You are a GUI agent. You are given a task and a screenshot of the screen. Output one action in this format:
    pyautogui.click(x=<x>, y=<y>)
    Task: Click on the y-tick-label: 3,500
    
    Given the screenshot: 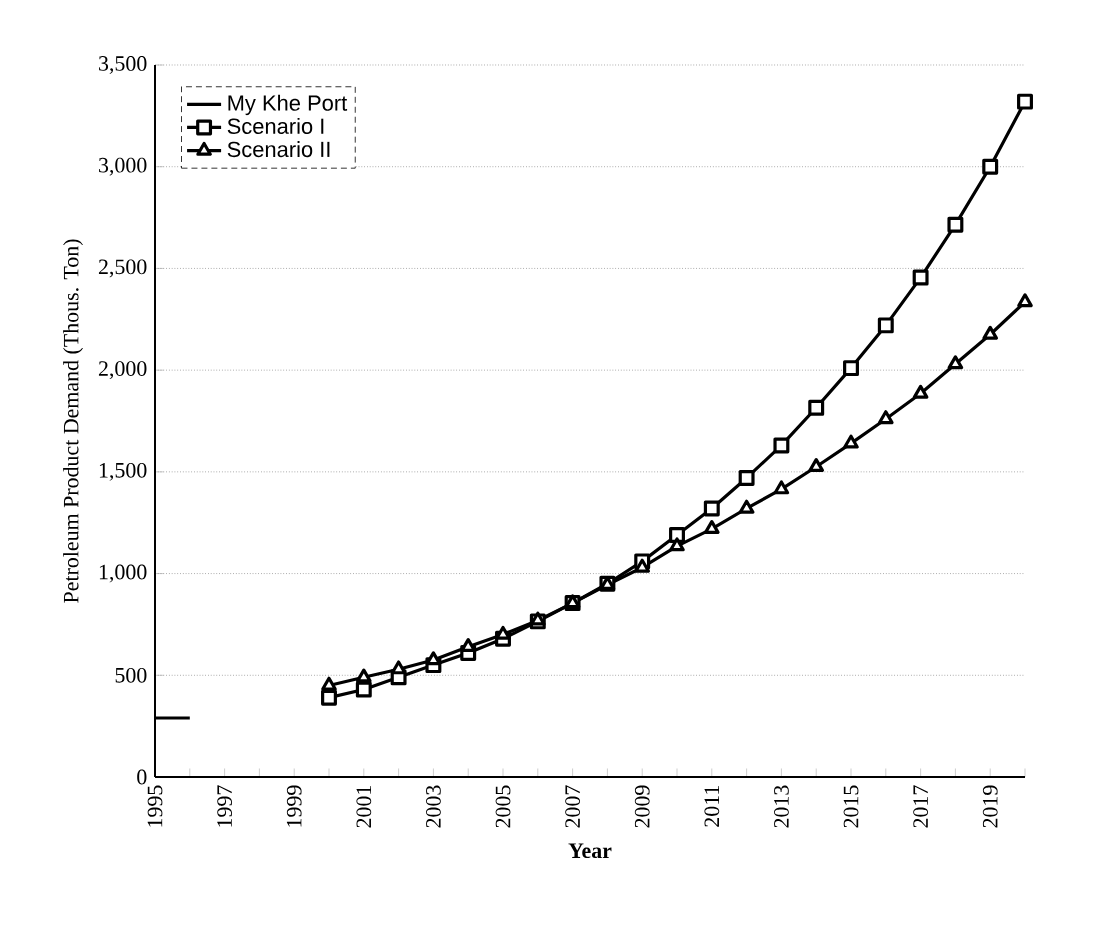 What is the action you would take?
    pyautogui.click(x=123, y=65)
    